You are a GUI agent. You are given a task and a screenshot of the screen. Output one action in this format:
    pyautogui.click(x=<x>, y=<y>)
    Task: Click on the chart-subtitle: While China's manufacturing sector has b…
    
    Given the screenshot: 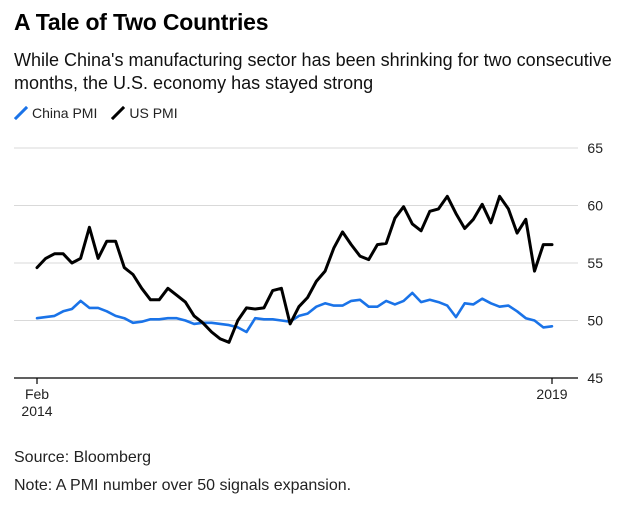 What is the action you would take?
    pyautogui.click(x=313, y=71)
    